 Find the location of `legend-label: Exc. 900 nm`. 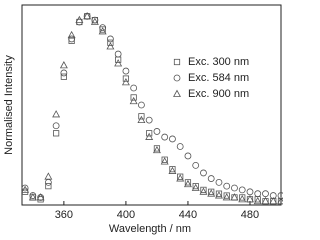

legend-label: Exc. 900 nm is located at coordinates (218, 94).